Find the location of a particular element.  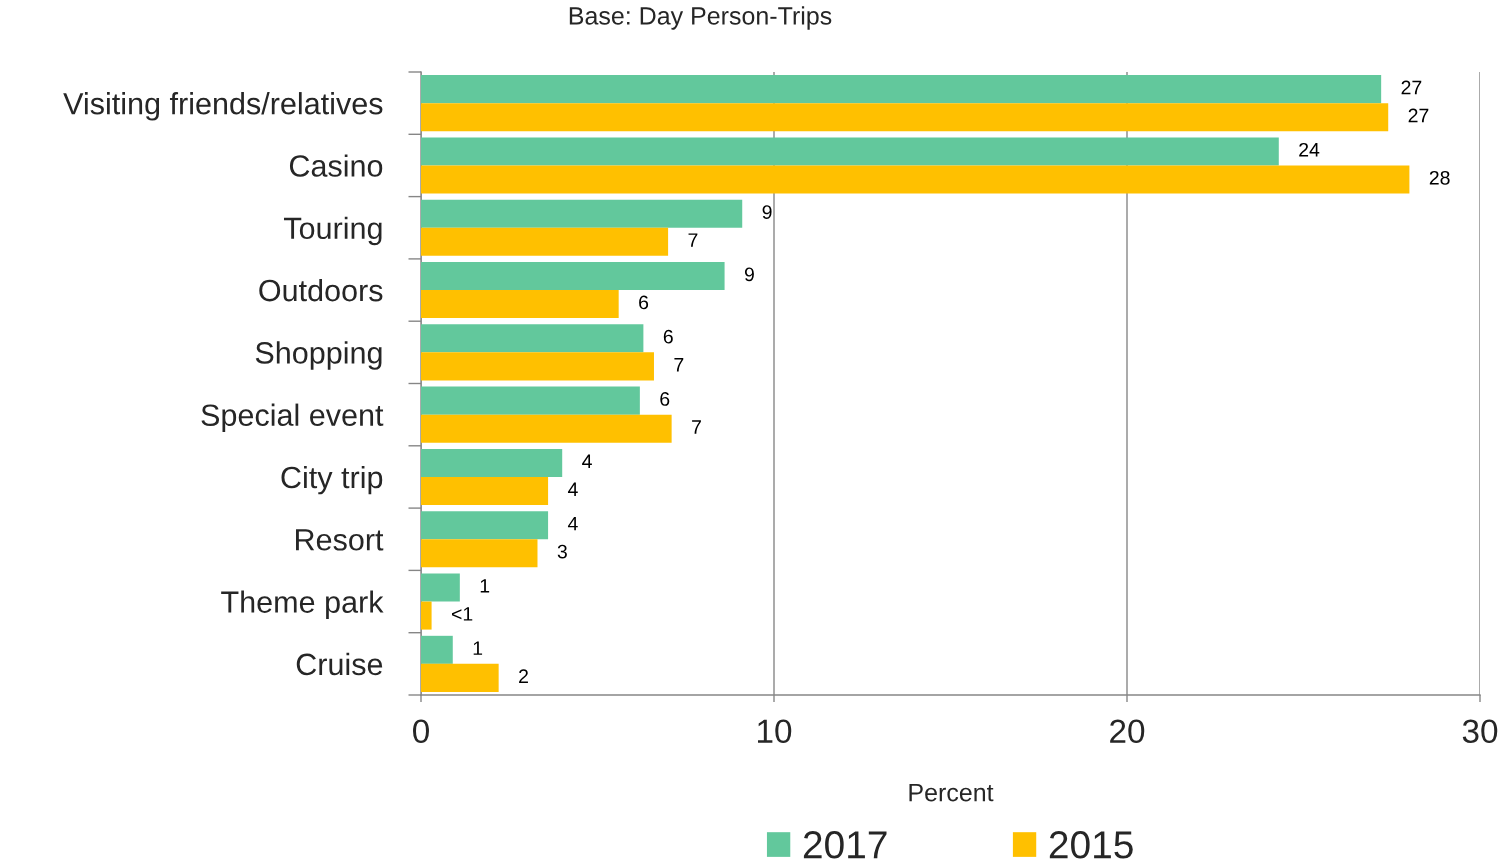

y-tick-label: Shopping is located at coordinates (318, 355).